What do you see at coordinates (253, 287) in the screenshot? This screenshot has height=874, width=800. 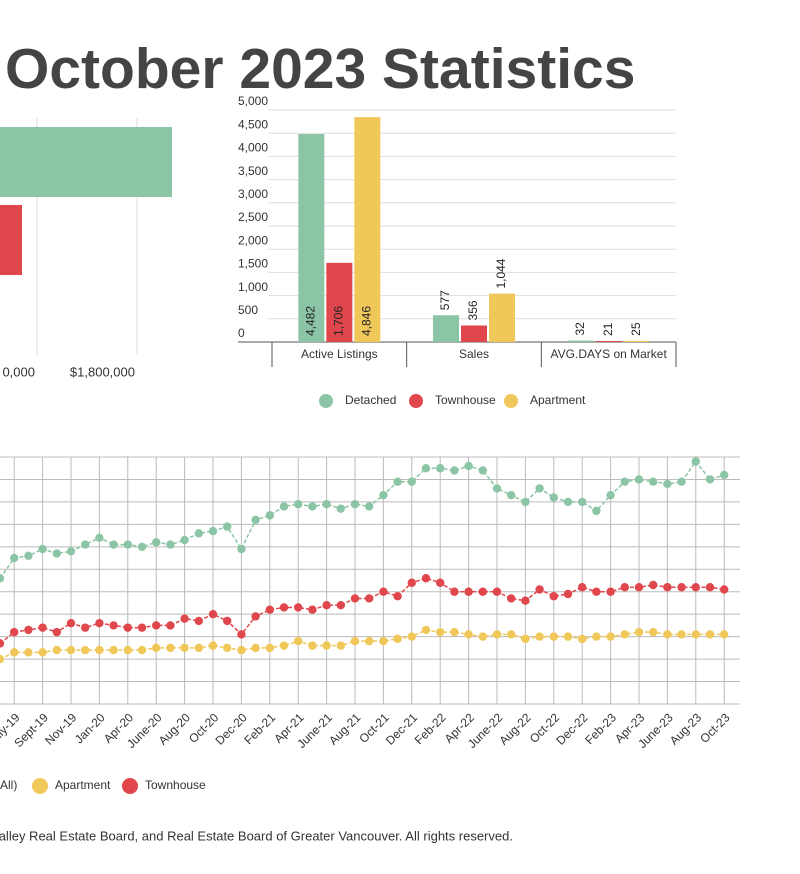 I see `y-tick-label: 1,000` at bounding box center [253, 287].